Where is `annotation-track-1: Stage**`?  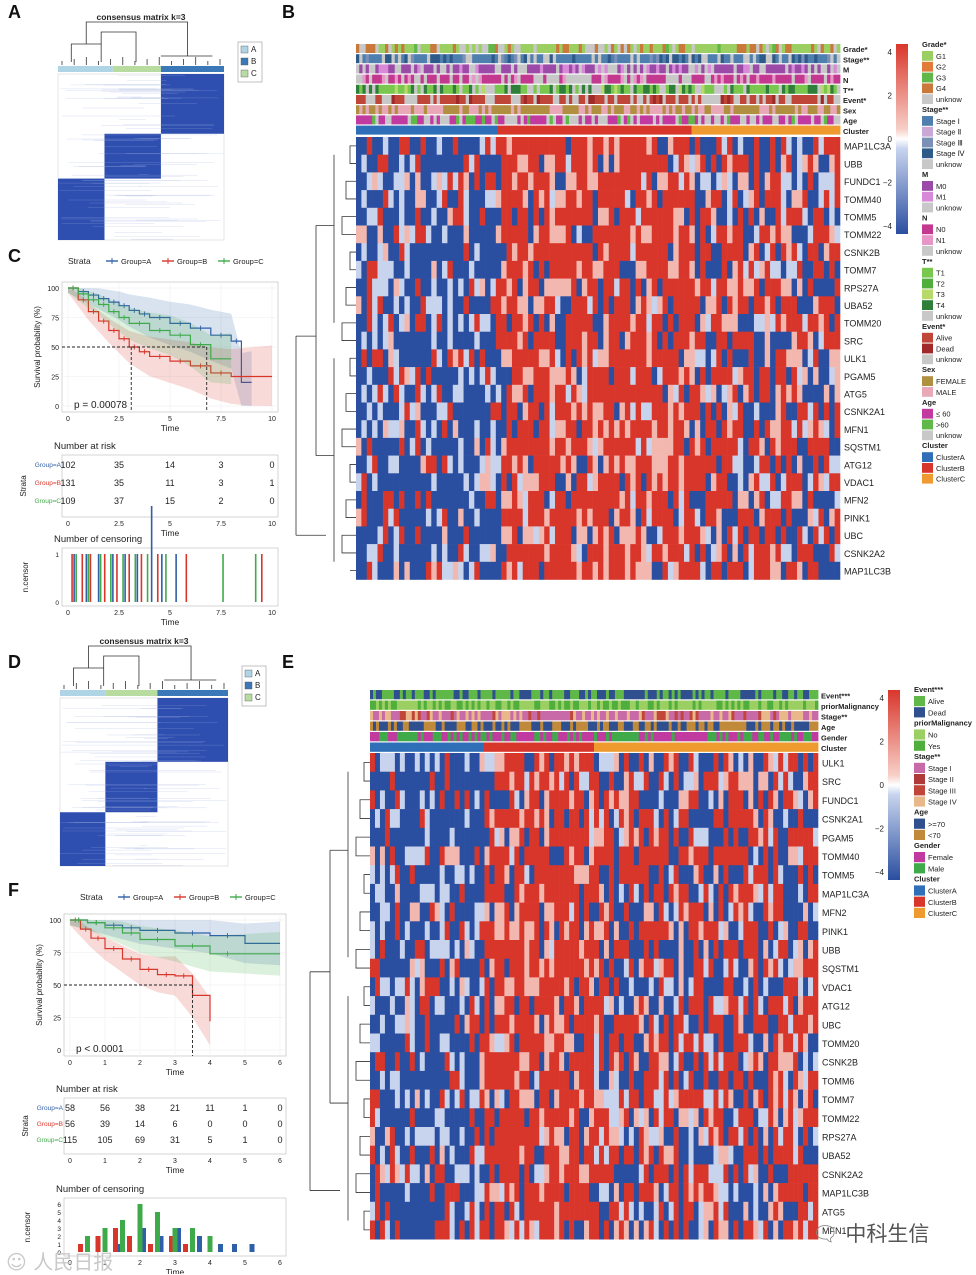
annotation-track-1: Stage** is located at coordinates (612, 59).